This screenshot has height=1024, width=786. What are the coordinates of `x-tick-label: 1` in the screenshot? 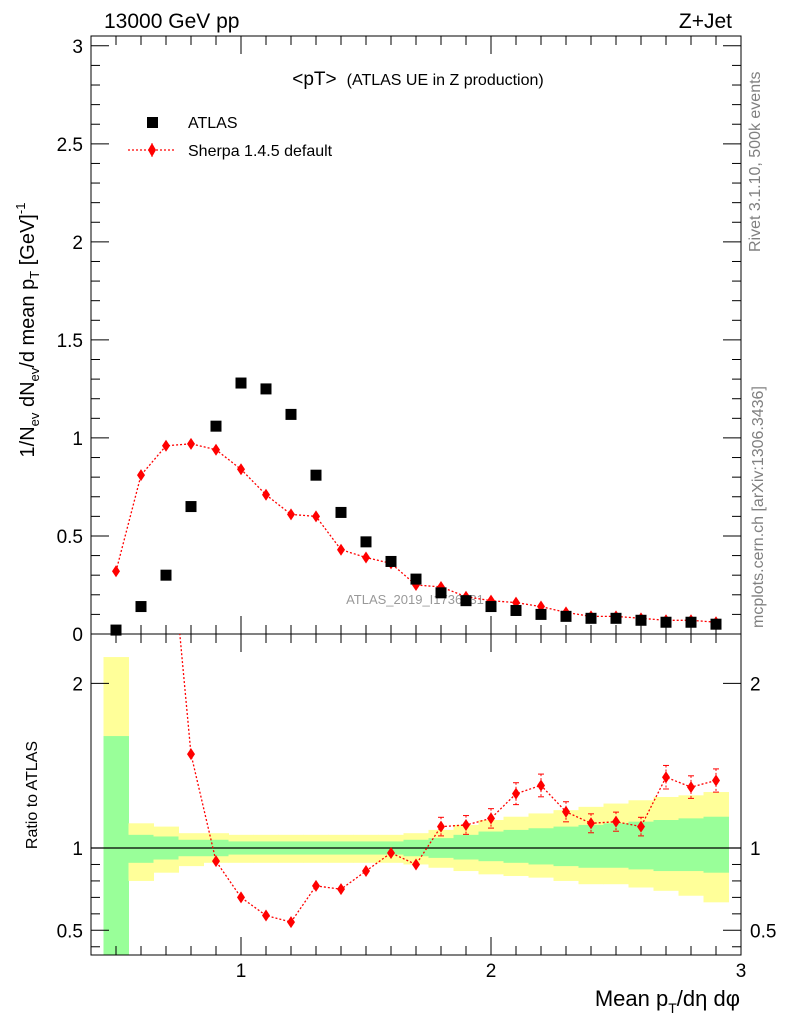 It's located at (241, 971).